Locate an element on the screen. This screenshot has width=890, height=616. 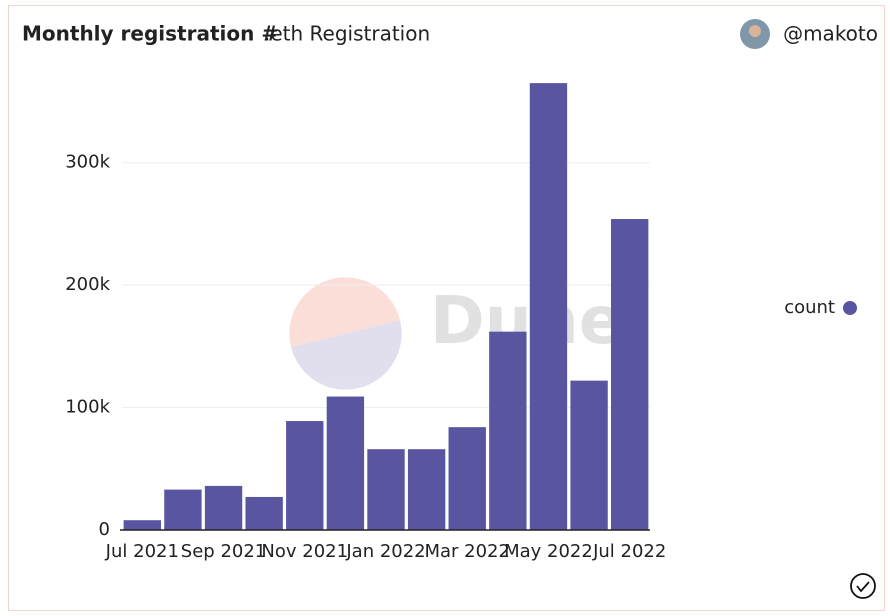
x-tick-label: Jul 2022 is located at coordinates (629, 551).